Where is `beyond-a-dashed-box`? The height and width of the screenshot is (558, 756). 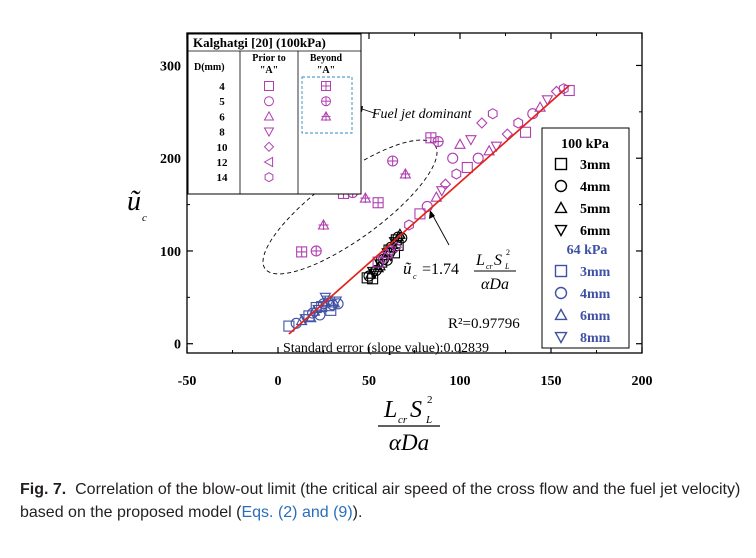 beyond-a-dashed-box is located at coordinates (327, 105).